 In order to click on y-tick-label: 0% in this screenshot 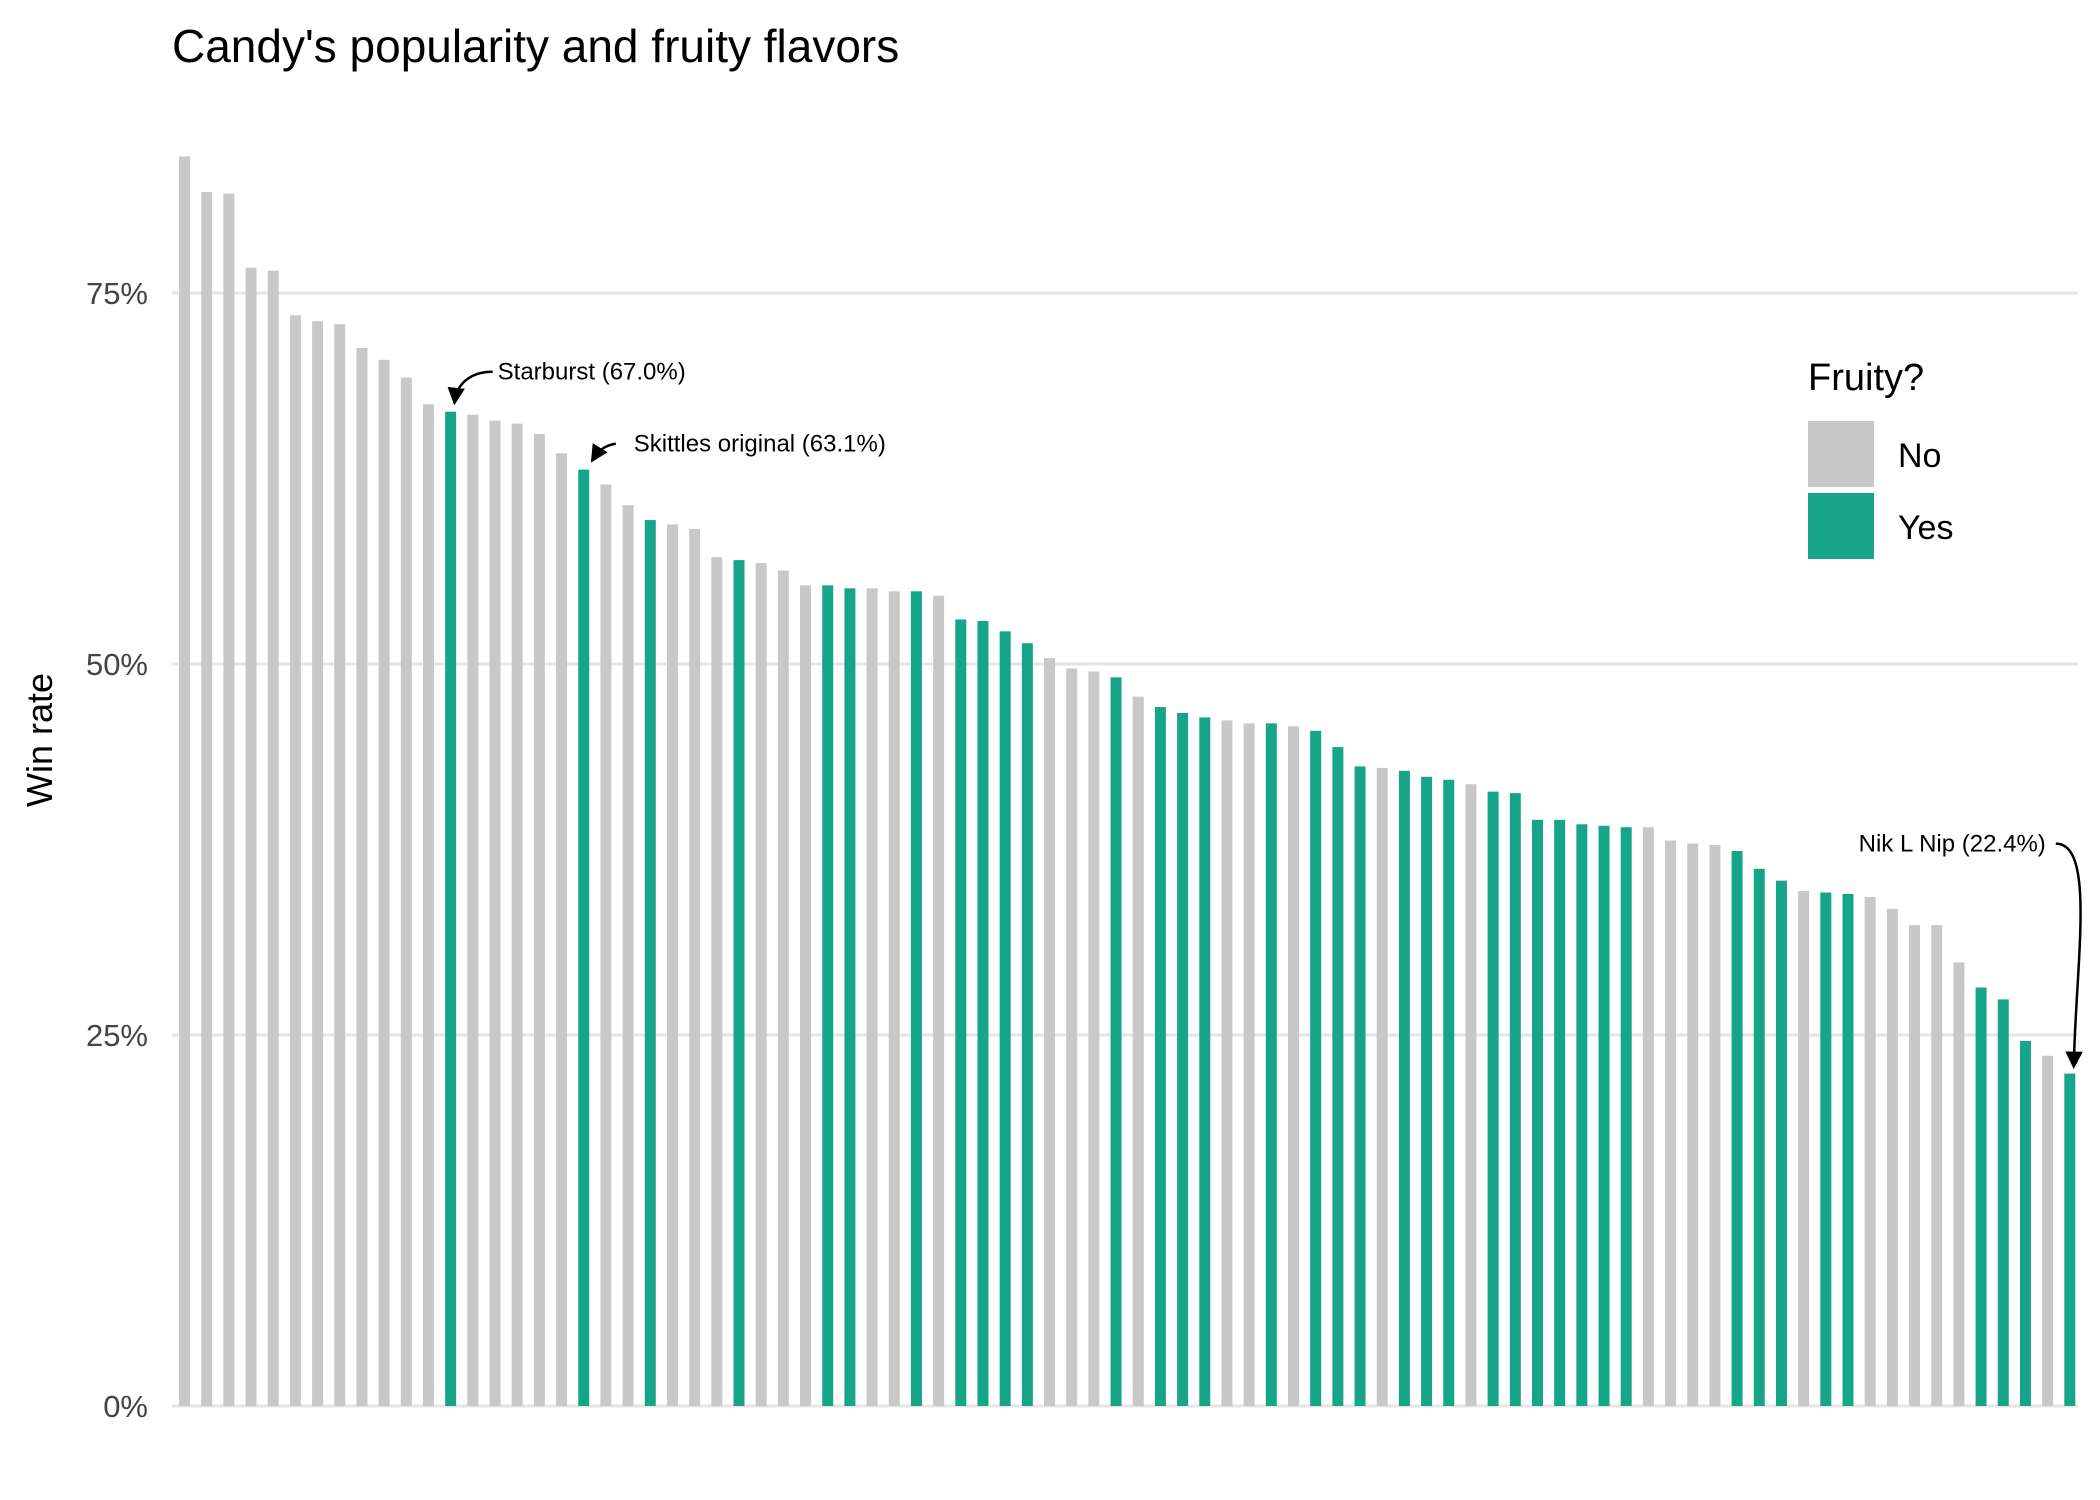, I will do `click(125, 1406)`.